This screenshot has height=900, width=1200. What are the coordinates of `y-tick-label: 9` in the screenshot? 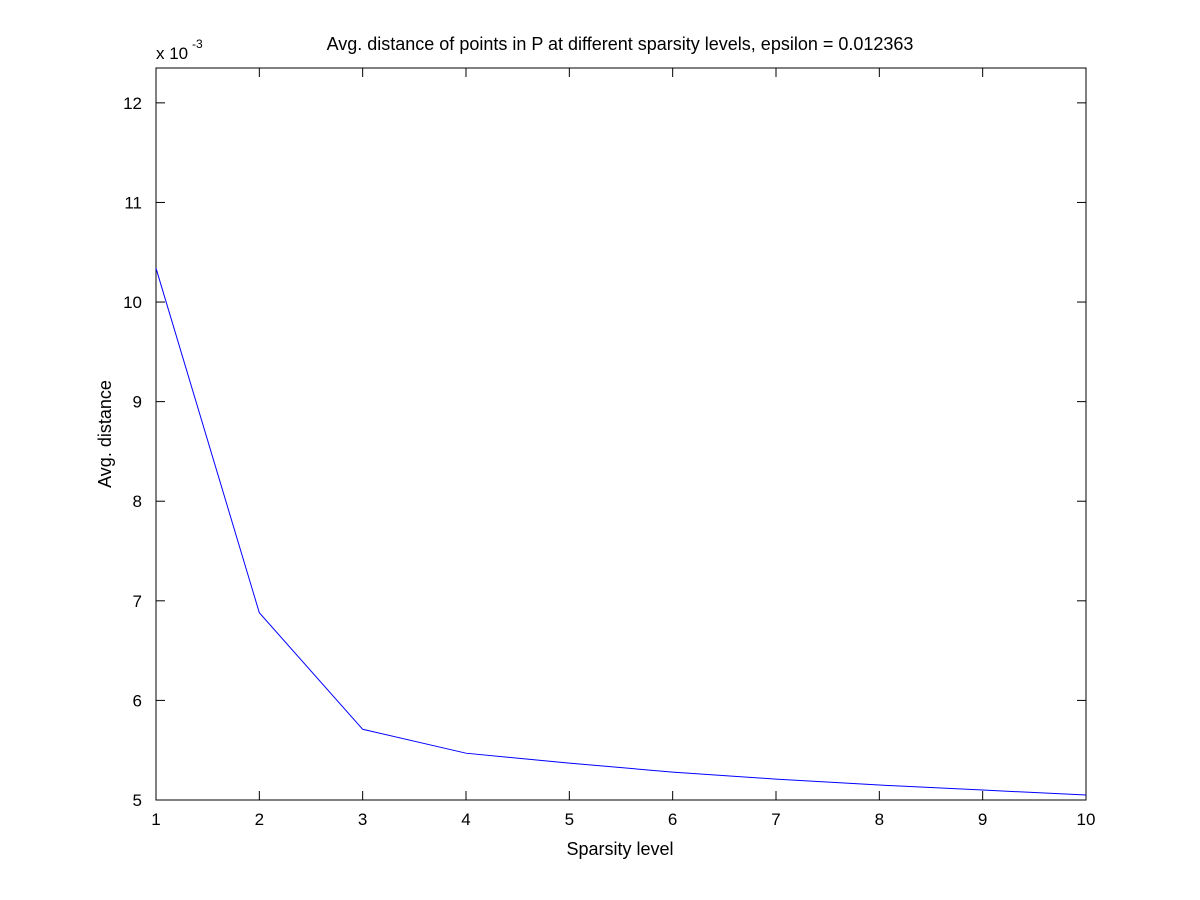 It's located at (137, 402).